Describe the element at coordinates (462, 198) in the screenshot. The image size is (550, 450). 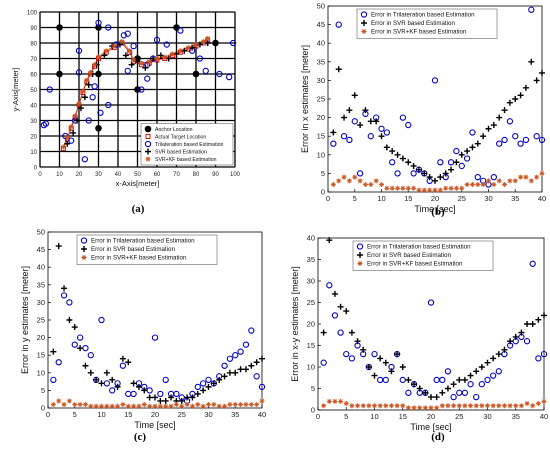
I see `x-tick-label: 25` at that location.